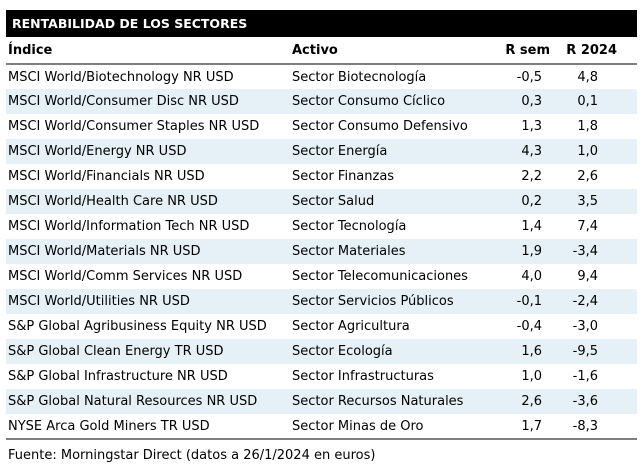 Image resolution: width=643 pixels, height=470 pixels. What do you see at coordinates (531, 376) in the screenshot?
I see `r-sem-cell: 1,0` at bounding box center [531, 376].